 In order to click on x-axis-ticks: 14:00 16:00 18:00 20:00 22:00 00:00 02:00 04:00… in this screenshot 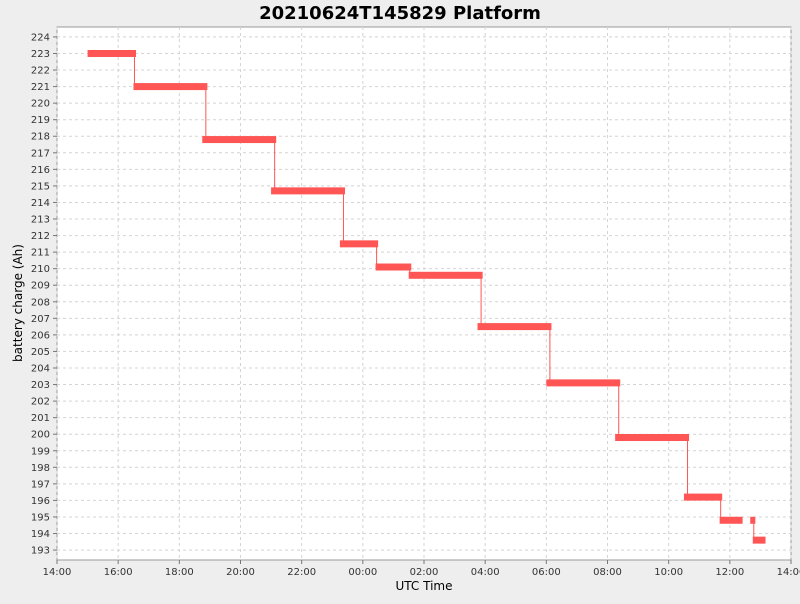, I will do `click(421, 569)`.